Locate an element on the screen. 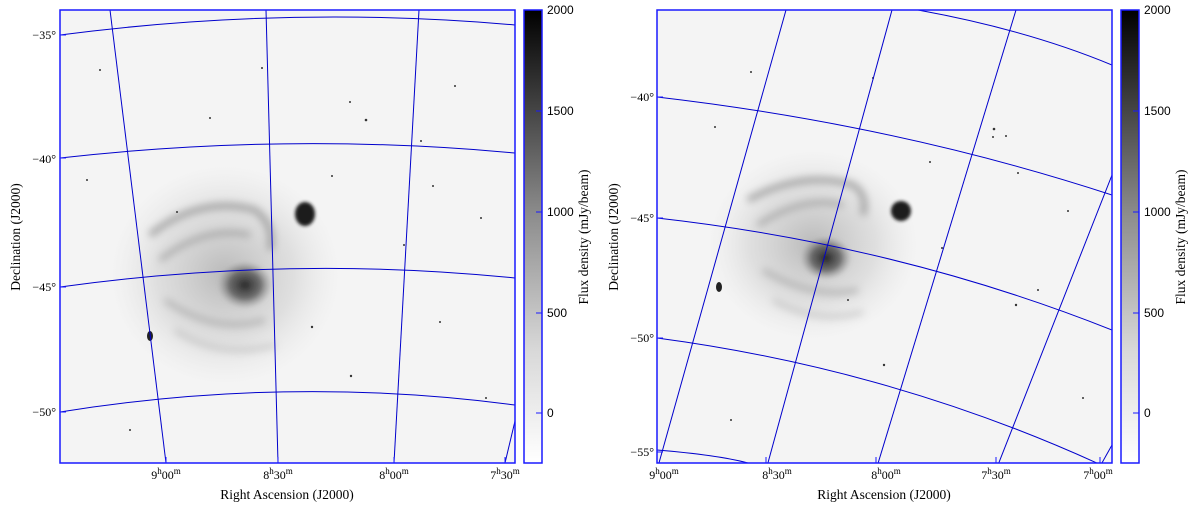  right-point-source is located at coordinates (719, 287).